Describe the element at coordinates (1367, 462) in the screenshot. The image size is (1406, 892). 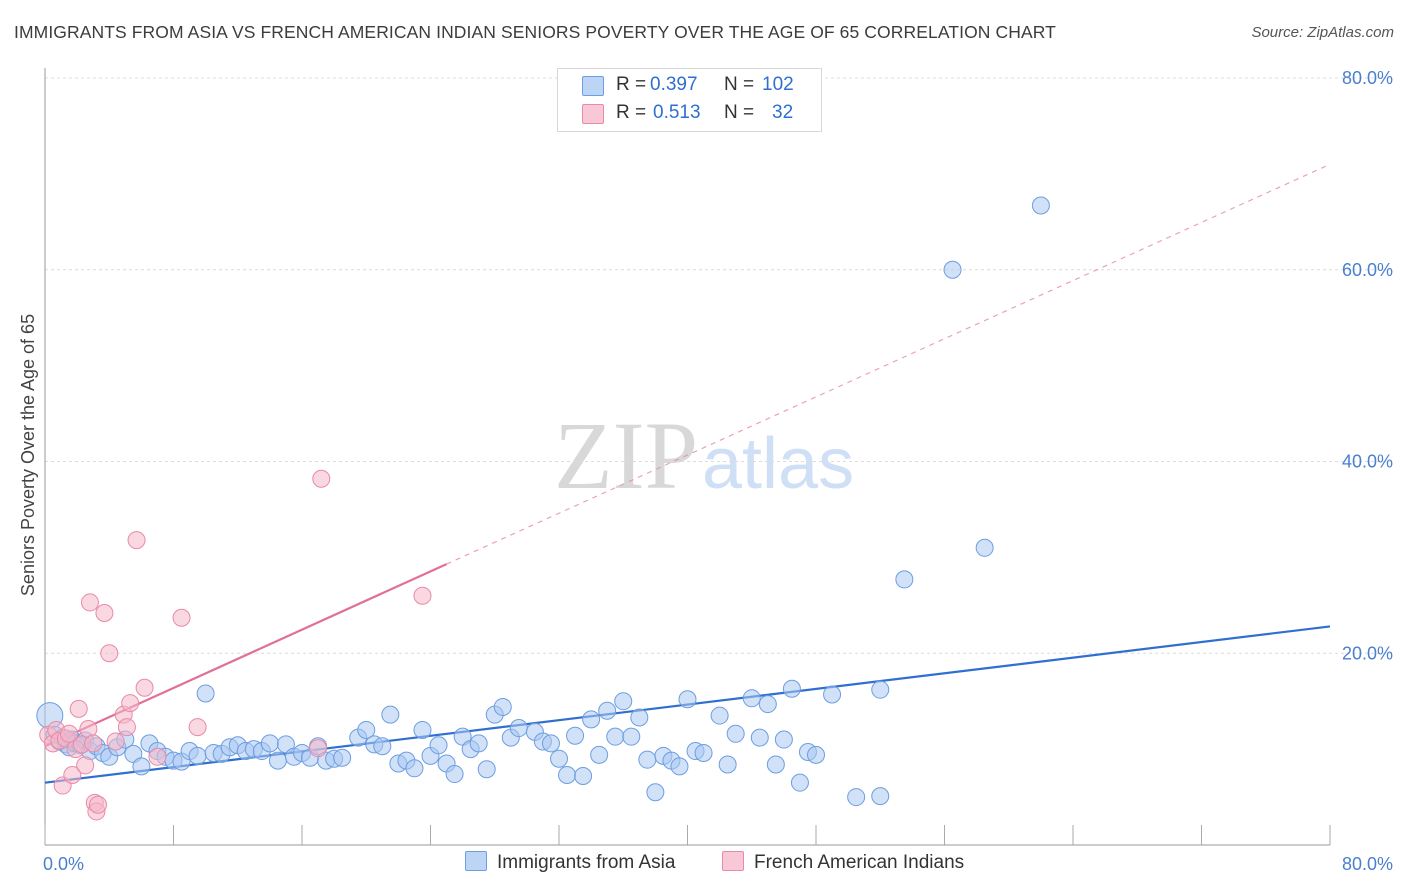
I see `y-tick-label: 40.0%` at that location.